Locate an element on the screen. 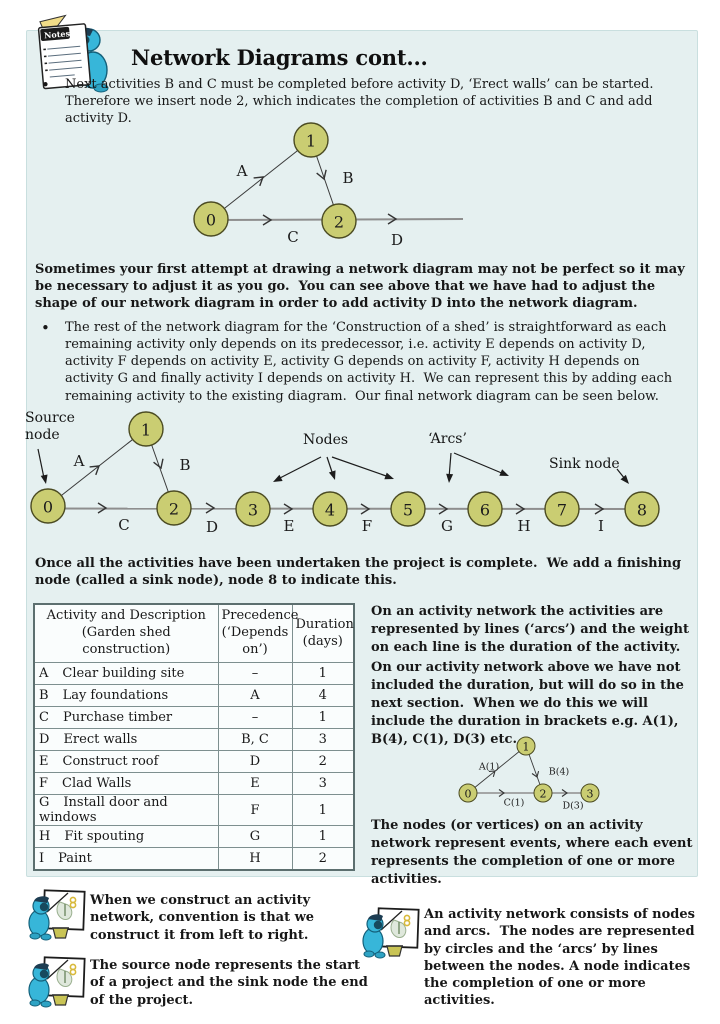 This screenshot has width=720, height=1024. node-label: 7 is located at coordinates (562, 510).